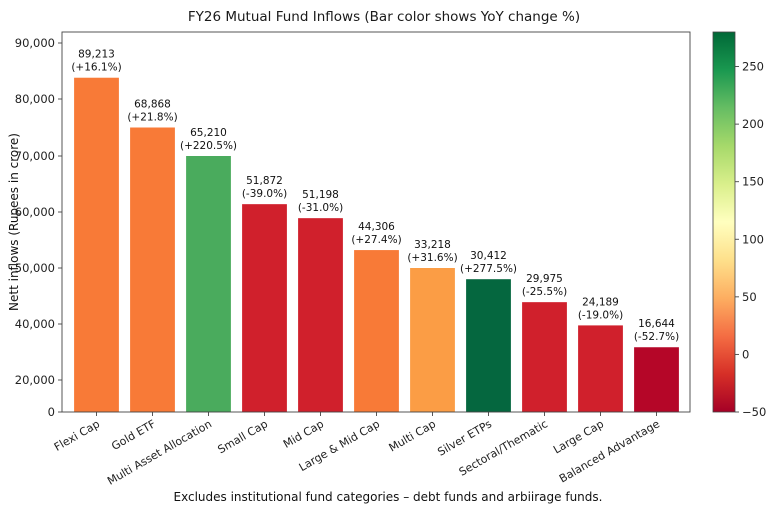 This screenshot has width=768, height=509. What do you see at coordinates (264, 308) in the screenshot?
I see `bar-small-cap` at bounding box center [264, 308].